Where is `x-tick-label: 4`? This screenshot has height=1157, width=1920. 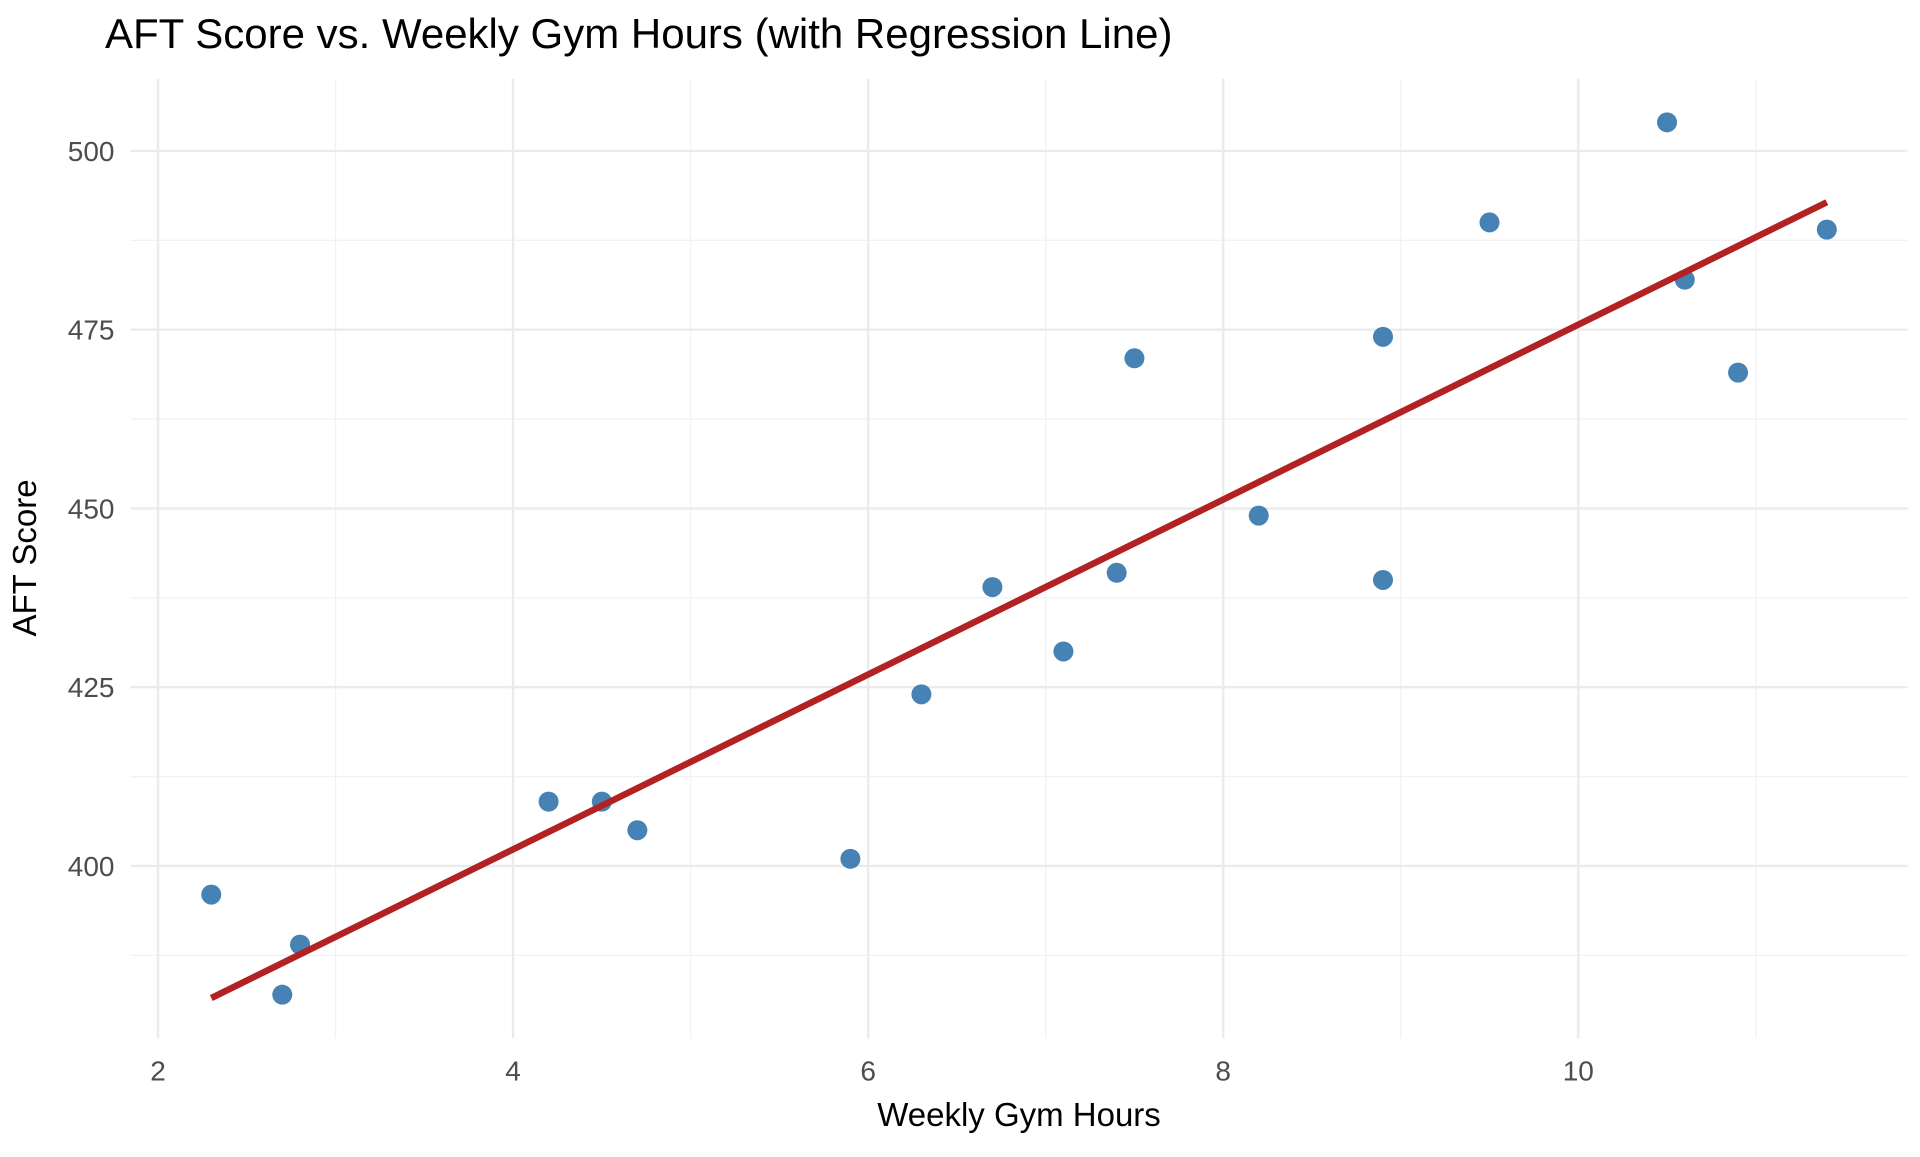 x-tick-label: 4 is located at coordinates (513, 1070).